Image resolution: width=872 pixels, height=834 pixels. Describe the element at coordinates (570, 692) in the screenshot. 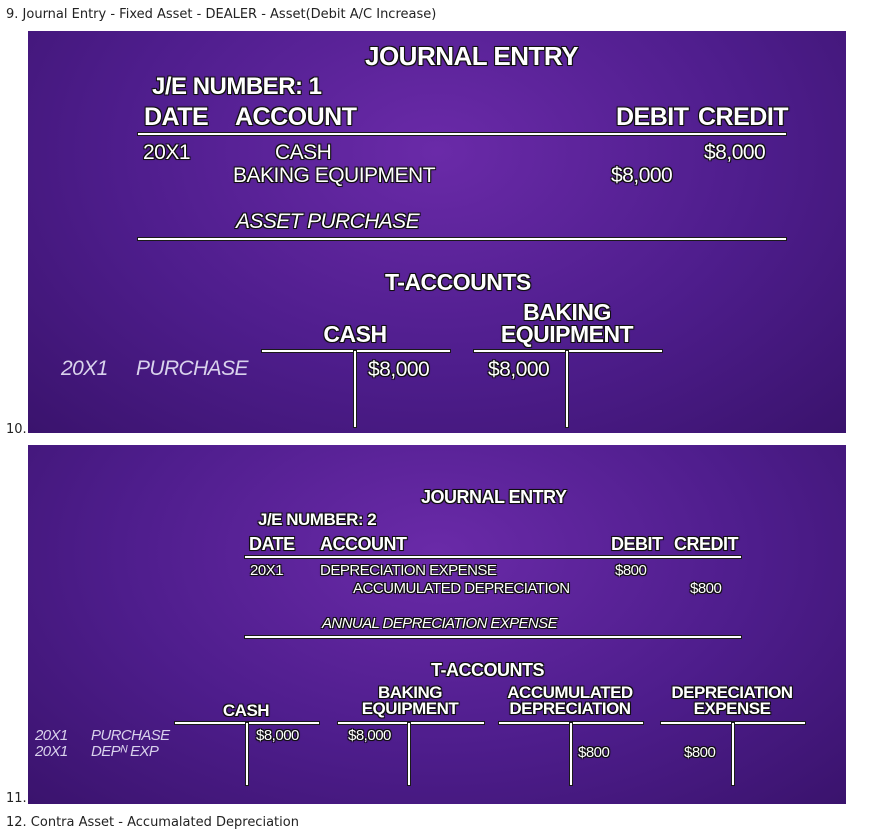

I see `t-account-accumulated-label-line1: ACCUMULATED` at that location.